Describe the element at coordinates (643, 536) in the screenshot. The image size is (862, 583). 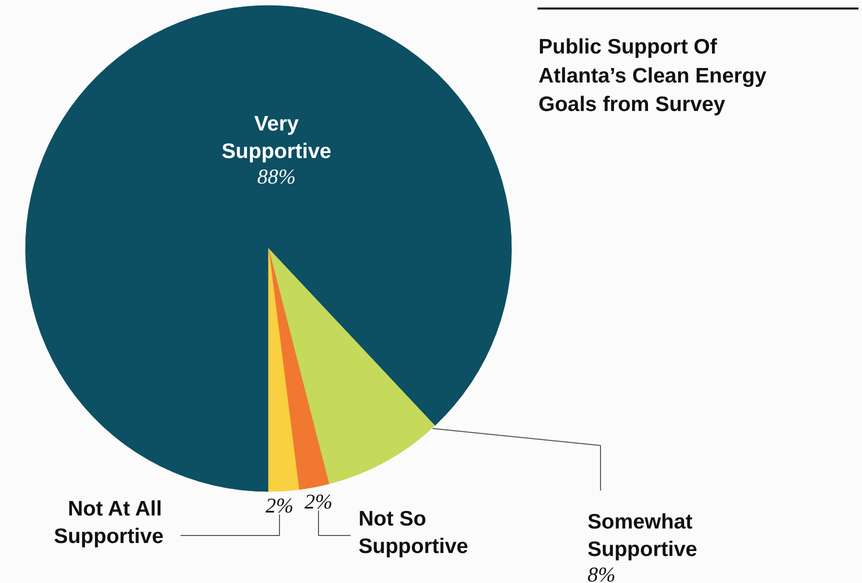
I see `slice-label: Somewhat Supportive` at that location.